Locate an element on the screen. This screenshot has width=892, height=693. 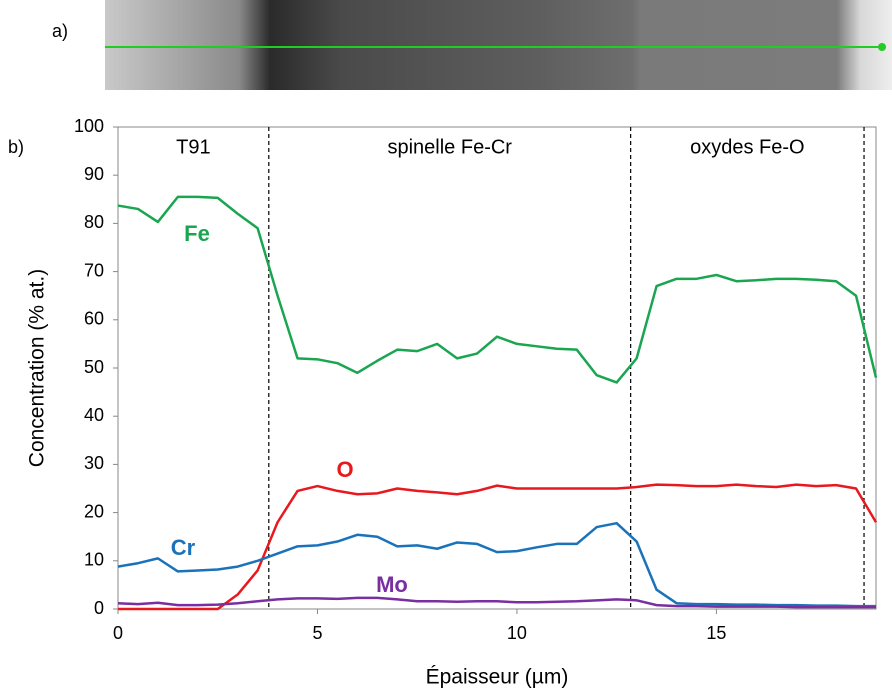
series-label: Fe is located at coordinates (197, 233).